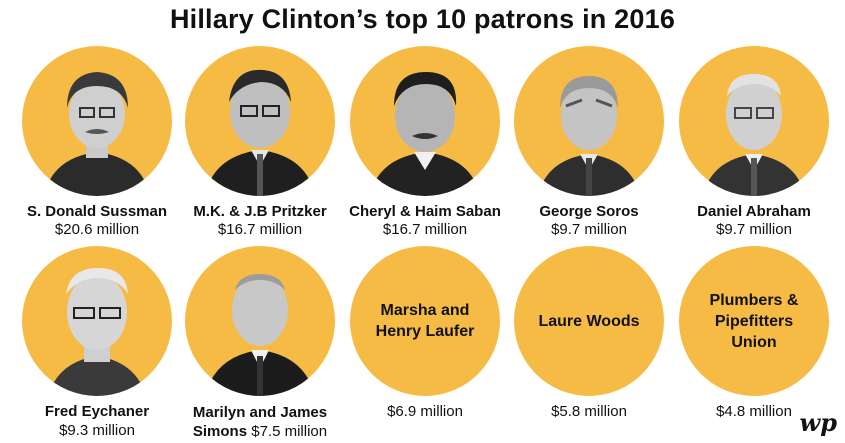  Describe the element at coordinates (97, 229) in the screenshot. I see `patron-amount: $20.6 million` at that location.